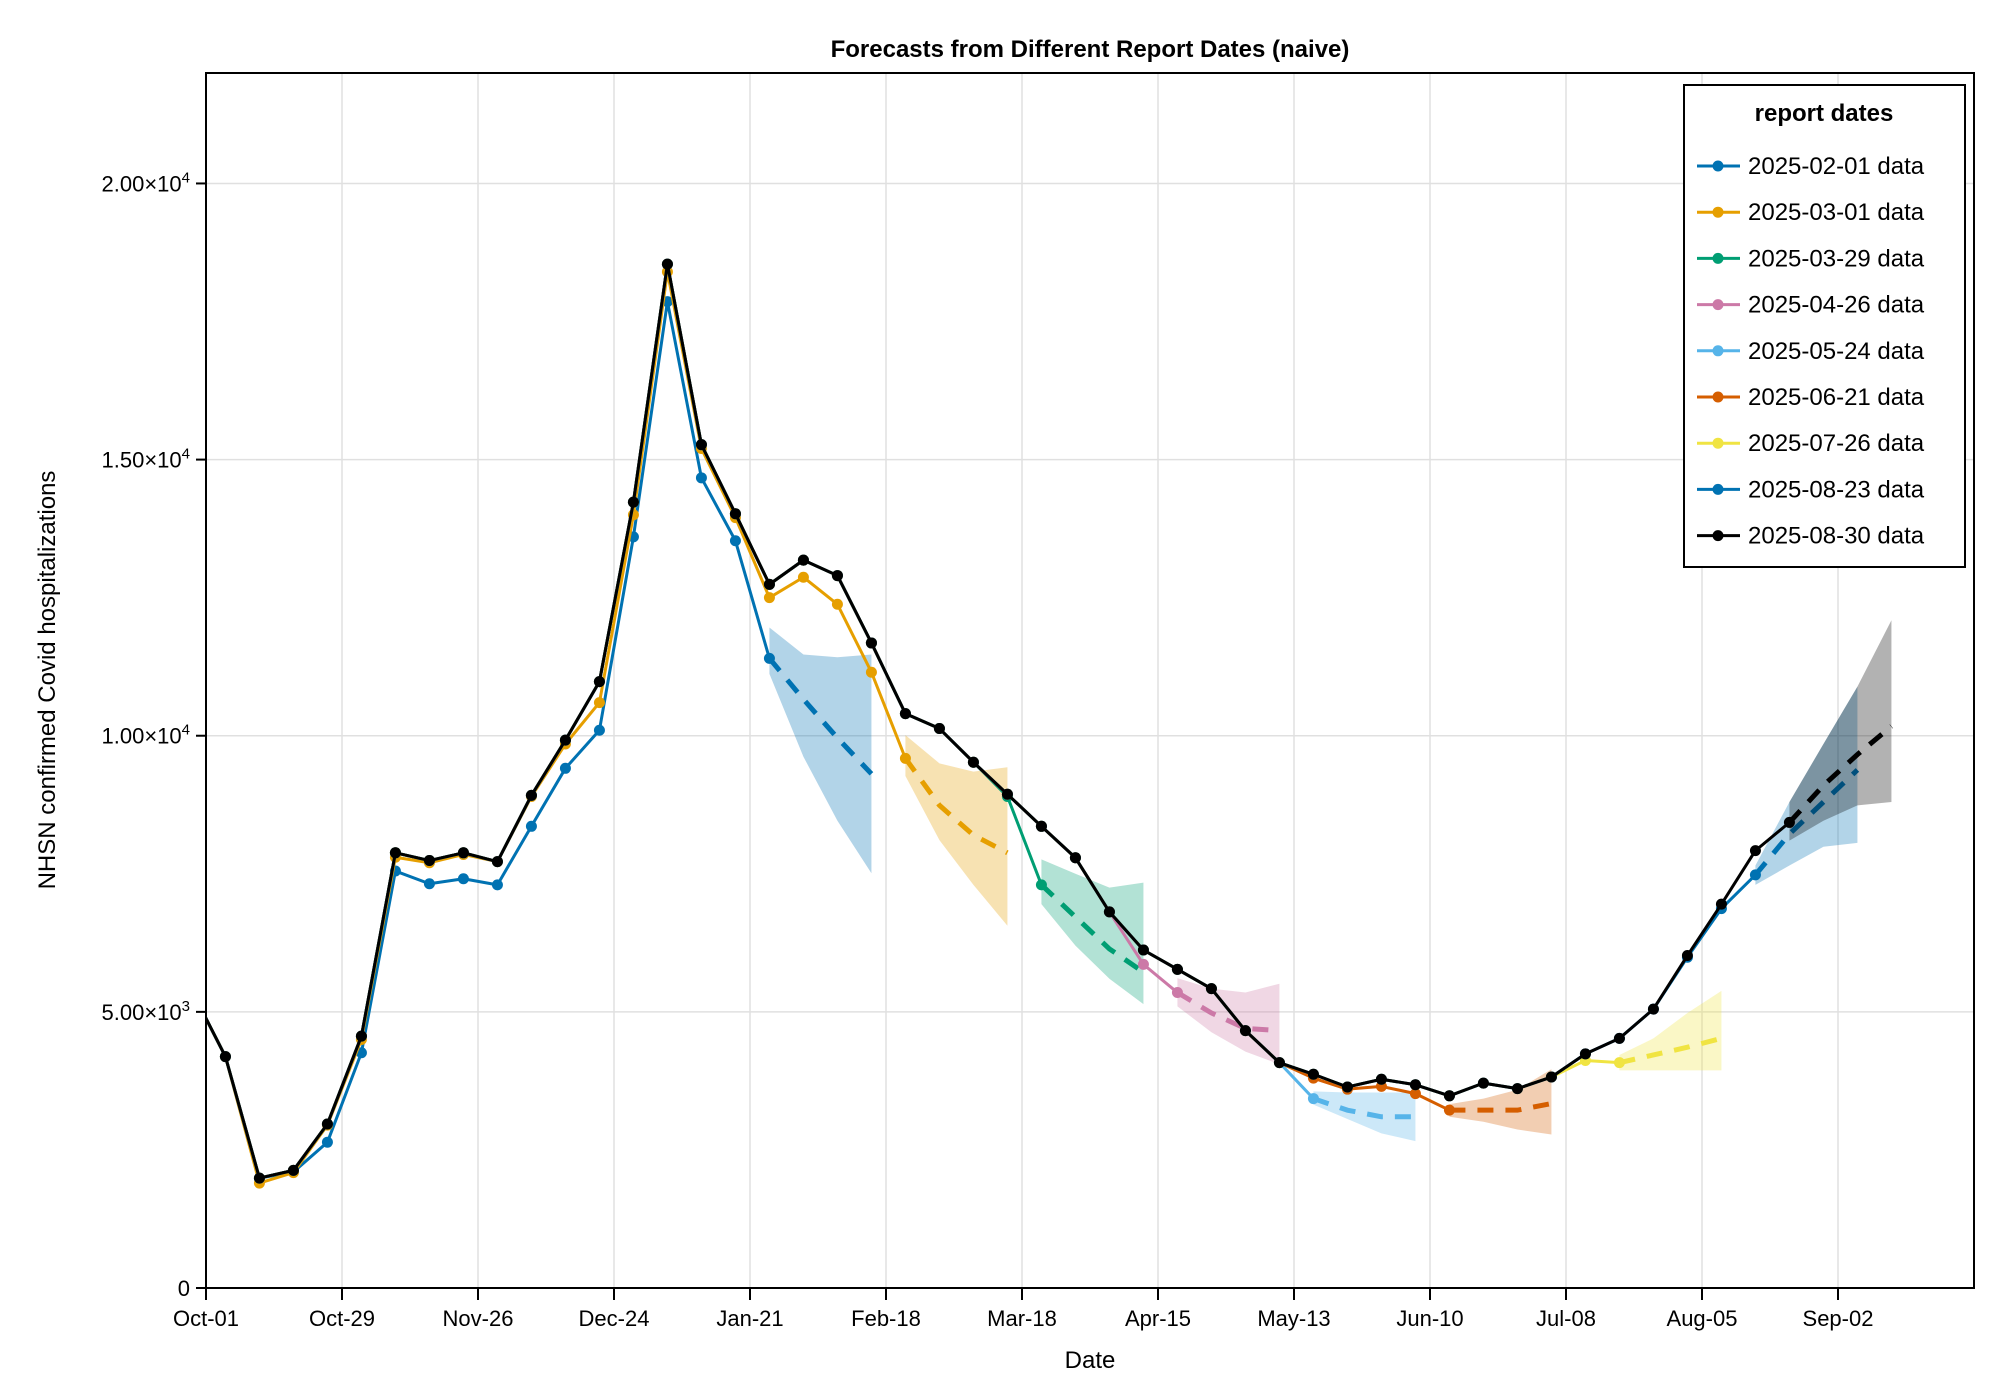 This screenshot has height=1400, width=2000. I want to click on legend-item: 2025-05-24 data, so click(1811, 351).